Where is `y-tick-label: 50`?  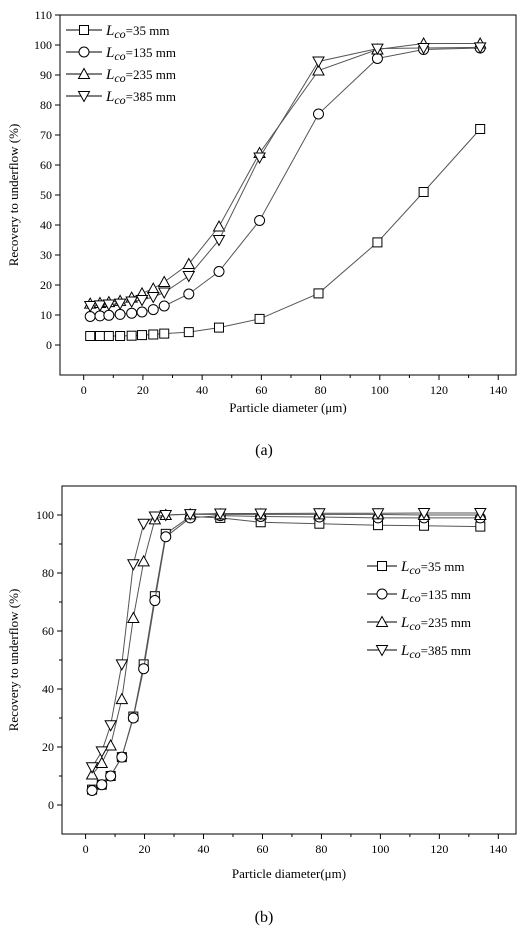
y-tick-label: 50 is located at coordinates (46, 195).